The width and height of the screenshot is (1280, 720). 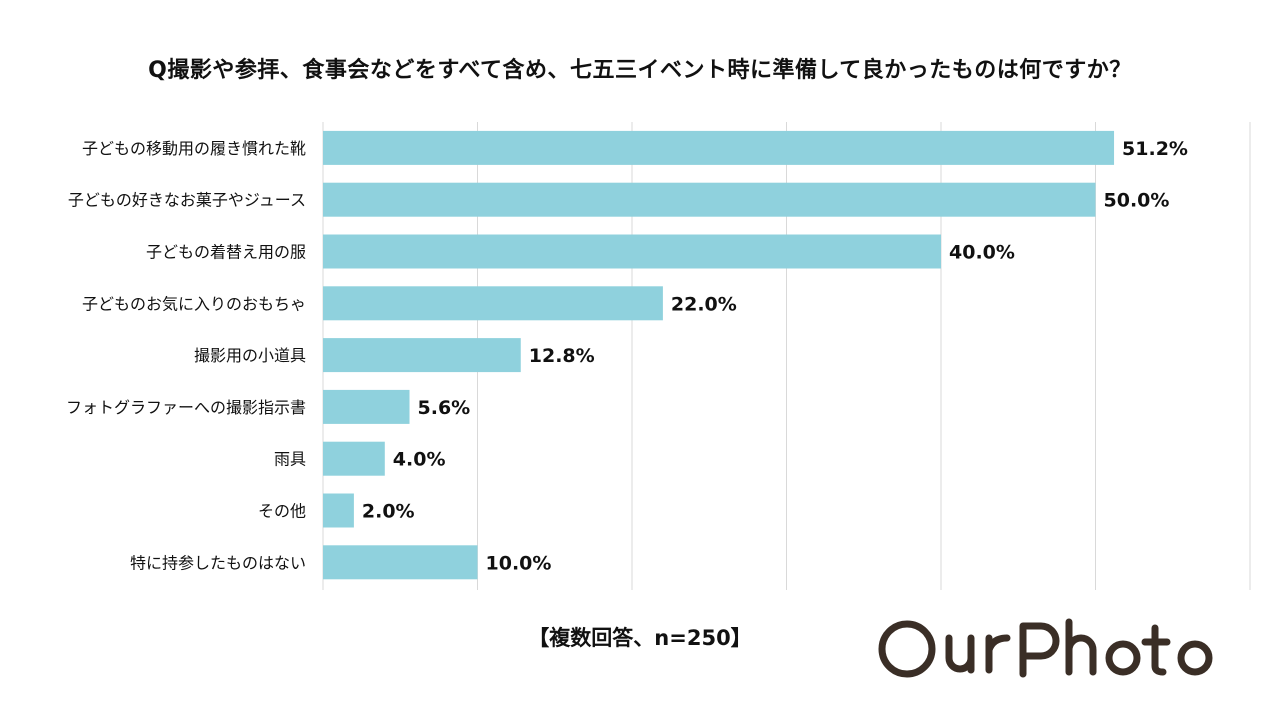 What do you see at coordinates (388, 512) in the screenshot?
I see `value-label: 2.0%` at bounding box center [388, 512].